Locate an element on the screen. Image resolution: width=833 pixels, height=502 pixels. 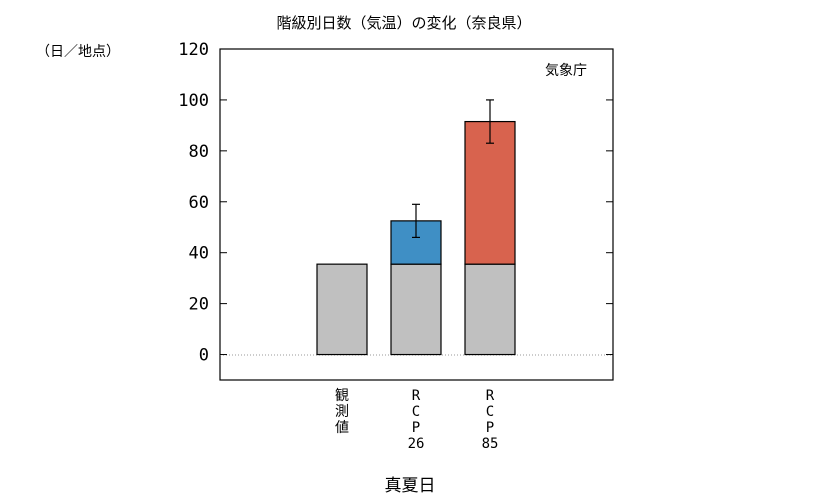
x-axis-title: 真夏日 is located at coordinates (410, 486).